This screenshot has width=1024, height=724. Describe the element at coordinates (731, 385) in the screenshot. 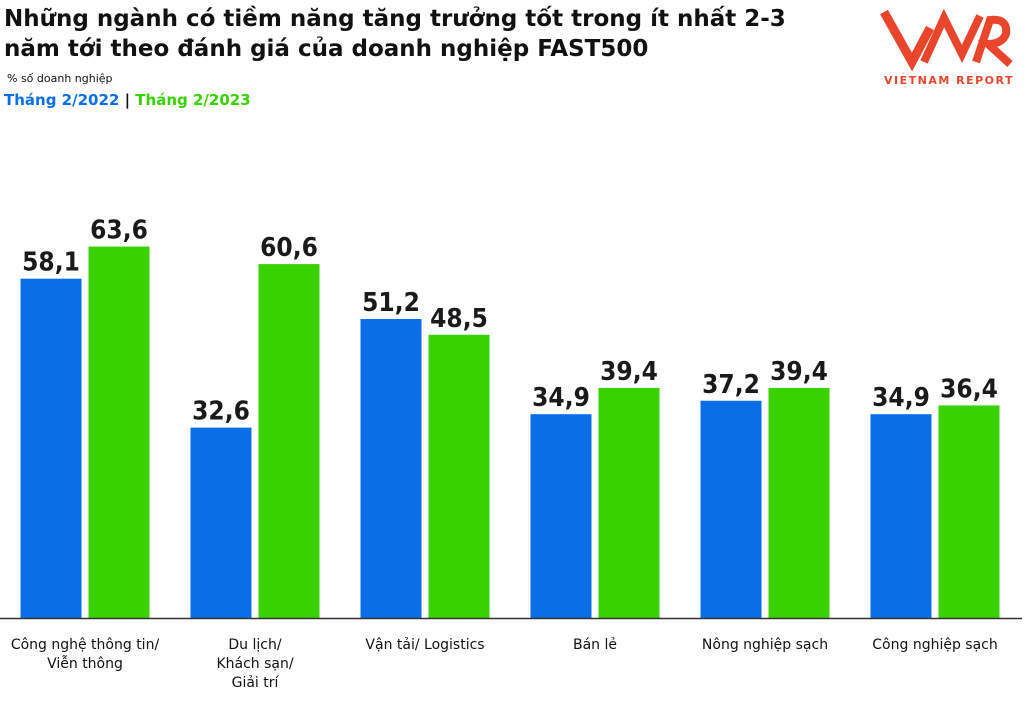

I see `data-label-2022-4: 37,2` at that location.